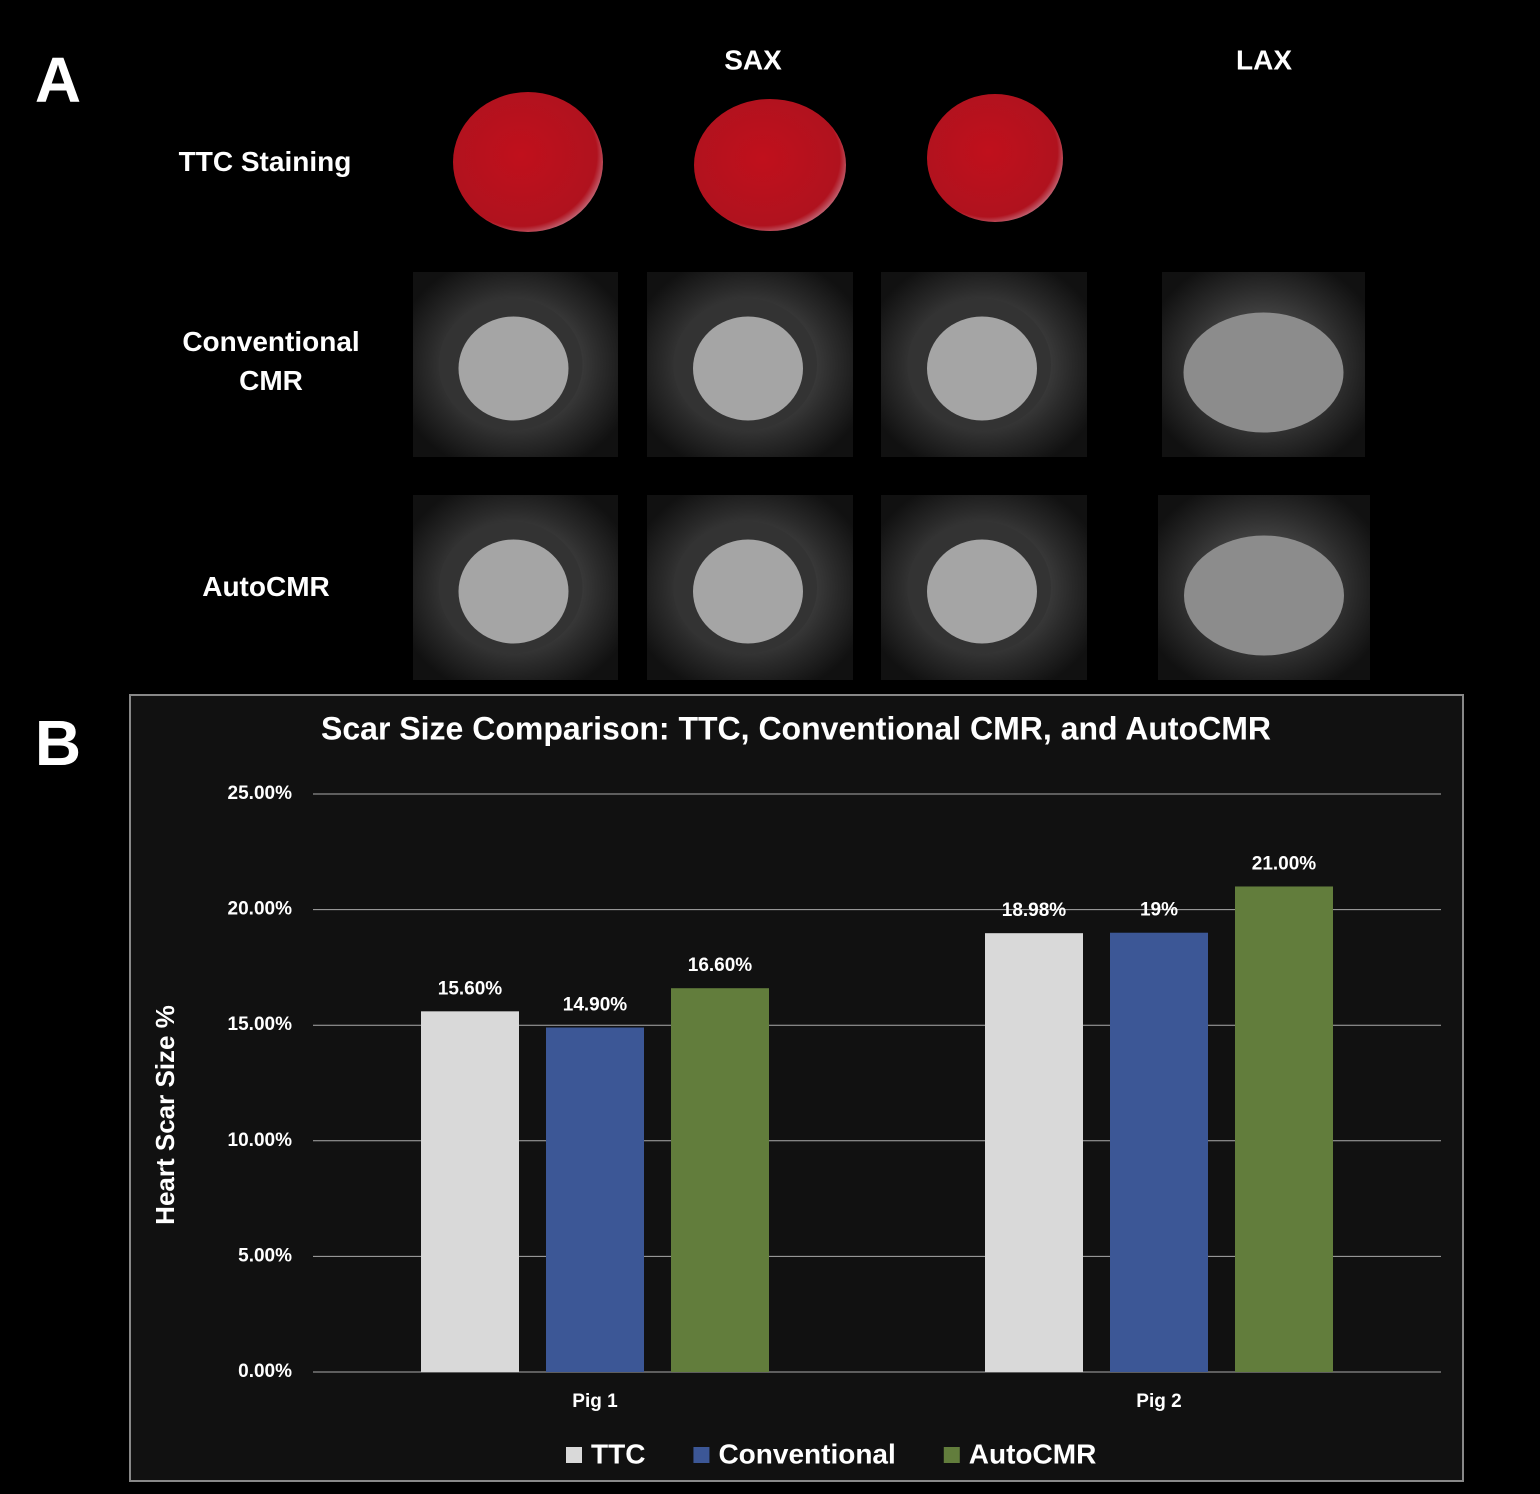 Image resolution: width=1540 pixels, height=1494 pixels. Describe the element at coordinates (271, 361) in the screenshot. I see `row-label: Conventional CMR` at that location.